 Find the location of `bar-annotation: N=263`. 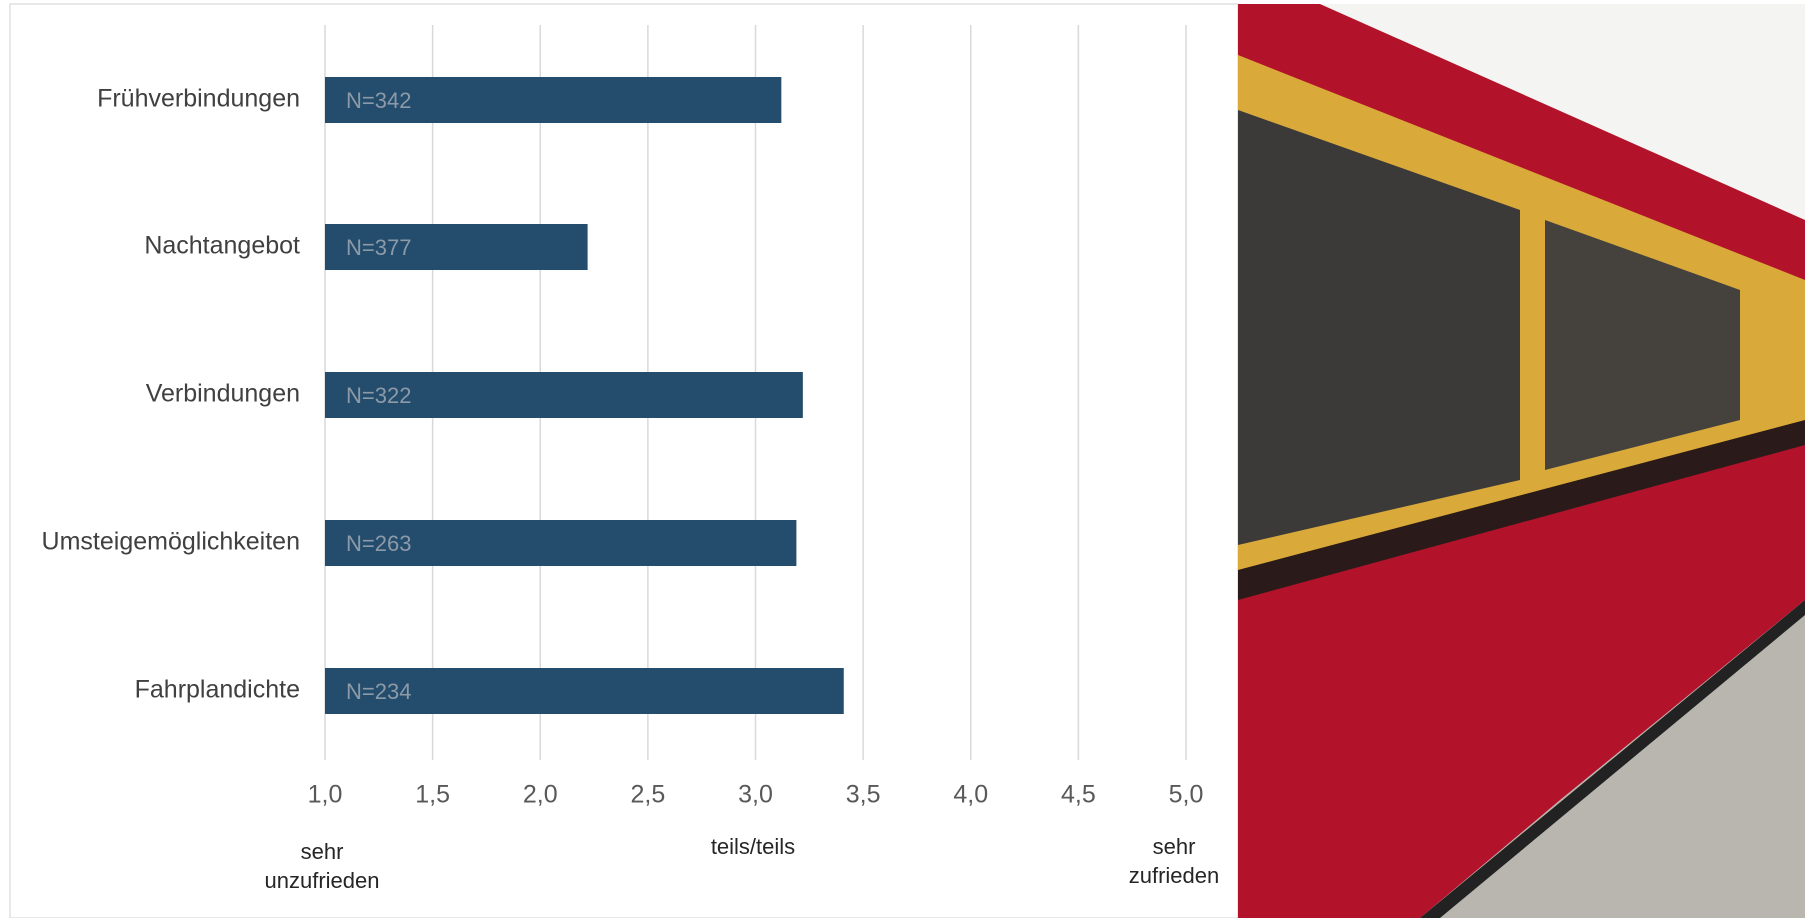

bar-annotation: N=263 is located at coordinates (378, 543).